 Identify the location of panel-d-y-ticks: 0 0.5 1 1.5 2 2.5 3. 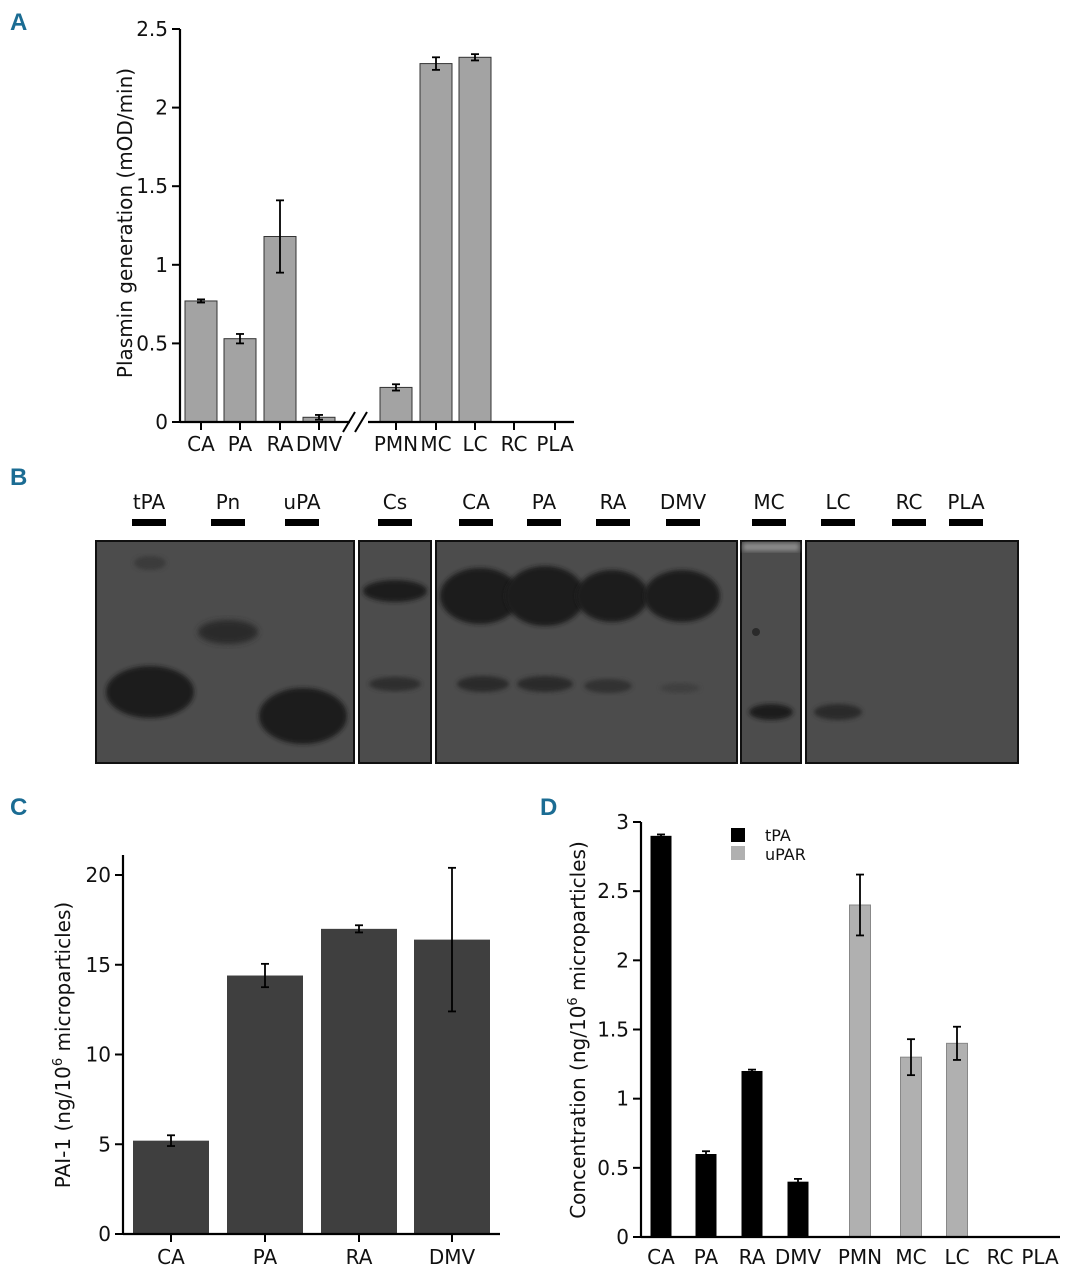
(619, 1029).